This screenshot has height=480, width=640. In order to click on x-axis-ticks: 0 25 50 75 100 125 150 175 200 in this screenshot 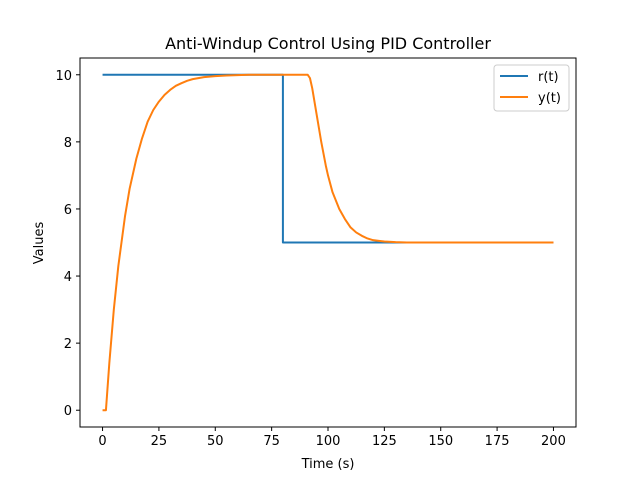, I will do `click(332, 438)`.